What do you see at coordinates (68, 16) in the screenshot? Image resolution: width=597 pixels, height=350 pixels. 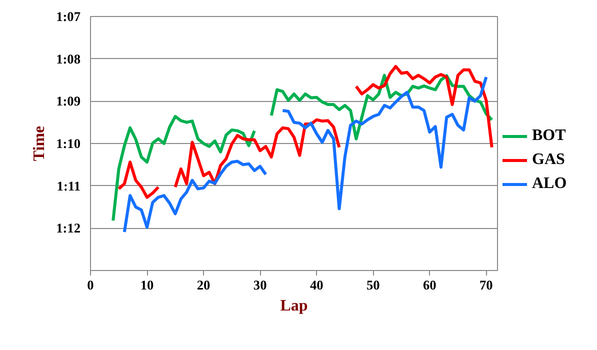 I see `y-tick-label: 1:07` at bounding box center [68, 16].